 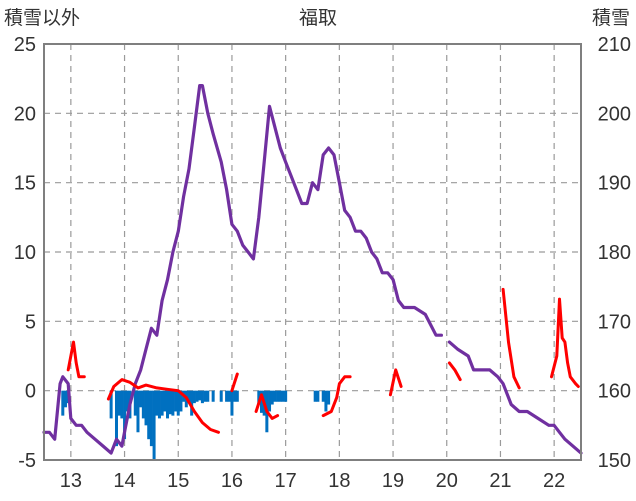 What do you see at coordinates (611, 18) in the screenshot?
I see `right-axis-label: 積雪` at bounding box center [611, 18].